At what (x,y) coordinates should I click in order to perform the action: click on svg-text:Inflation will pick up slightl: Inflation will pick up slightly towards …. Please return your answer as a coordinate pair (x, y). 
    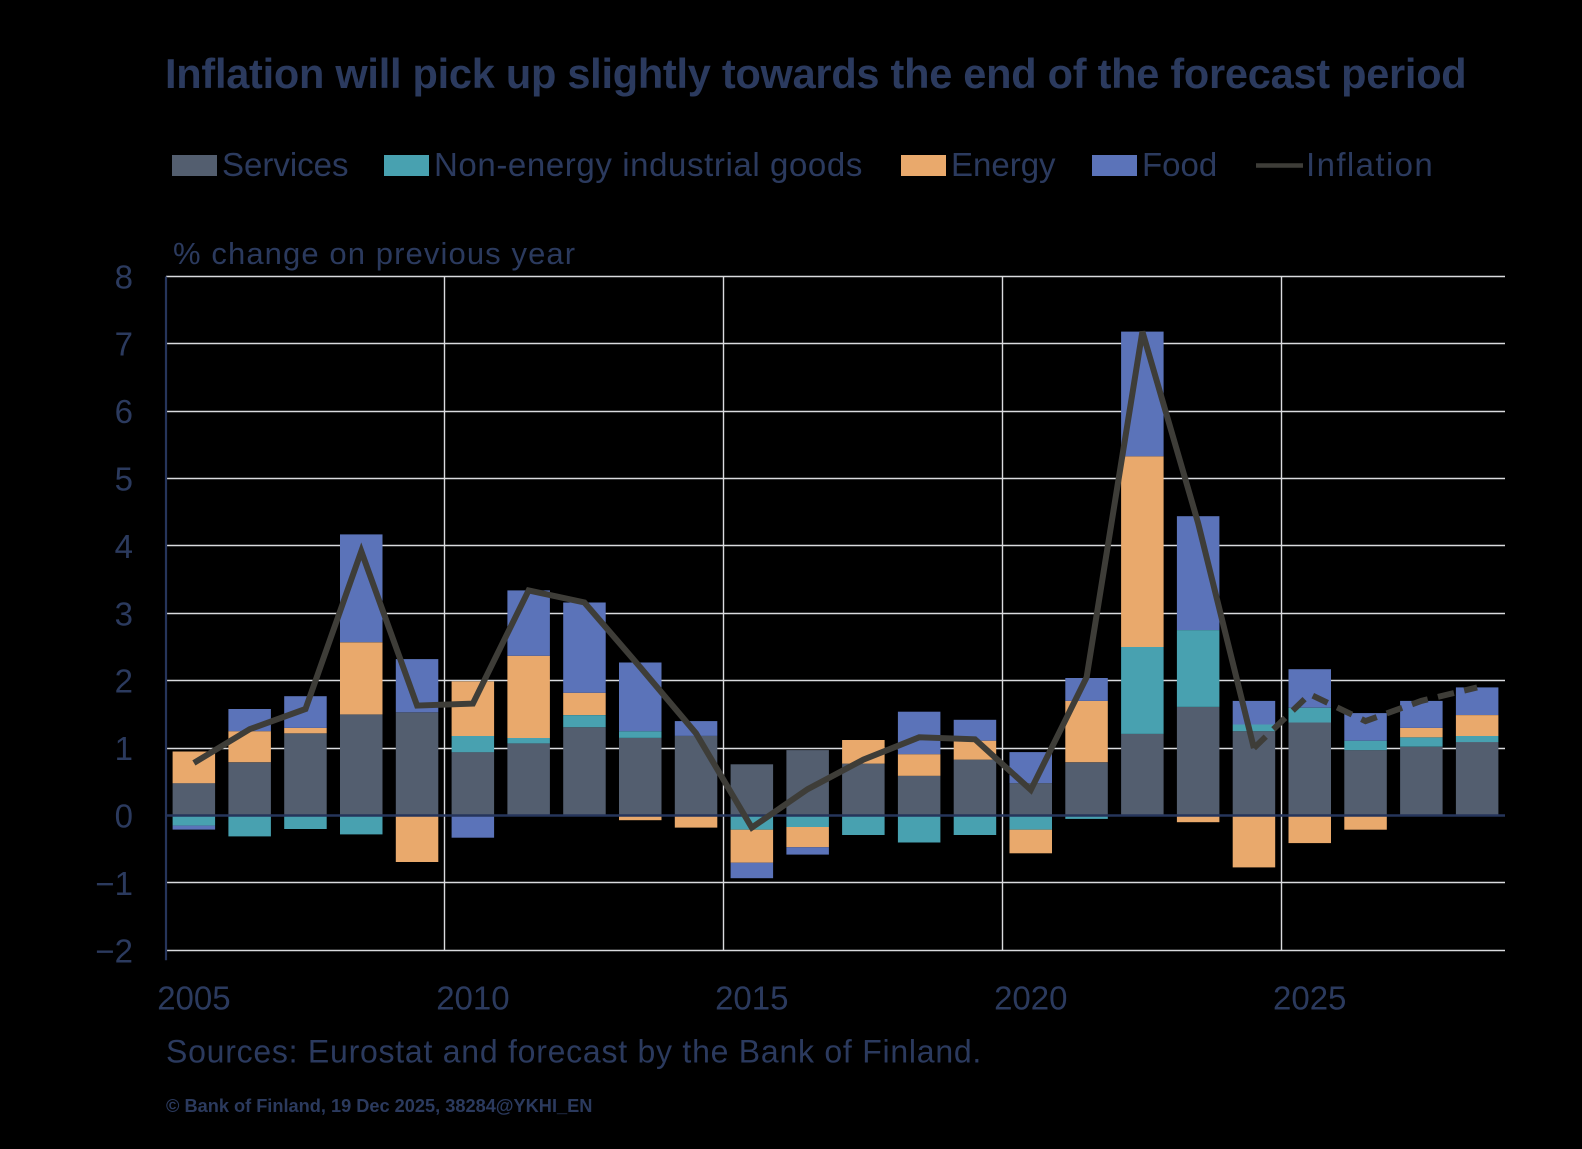
    Looking at the image, I should click on (815, 73).